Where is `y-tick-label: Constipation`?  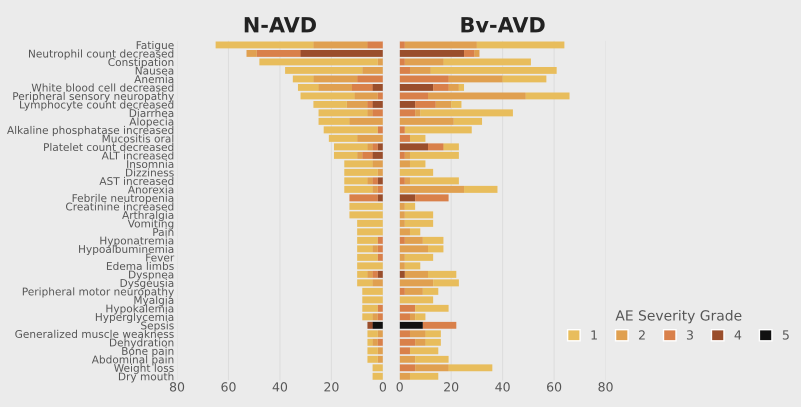
y-tick-label: Constipation is located at coordinates (141, 63).